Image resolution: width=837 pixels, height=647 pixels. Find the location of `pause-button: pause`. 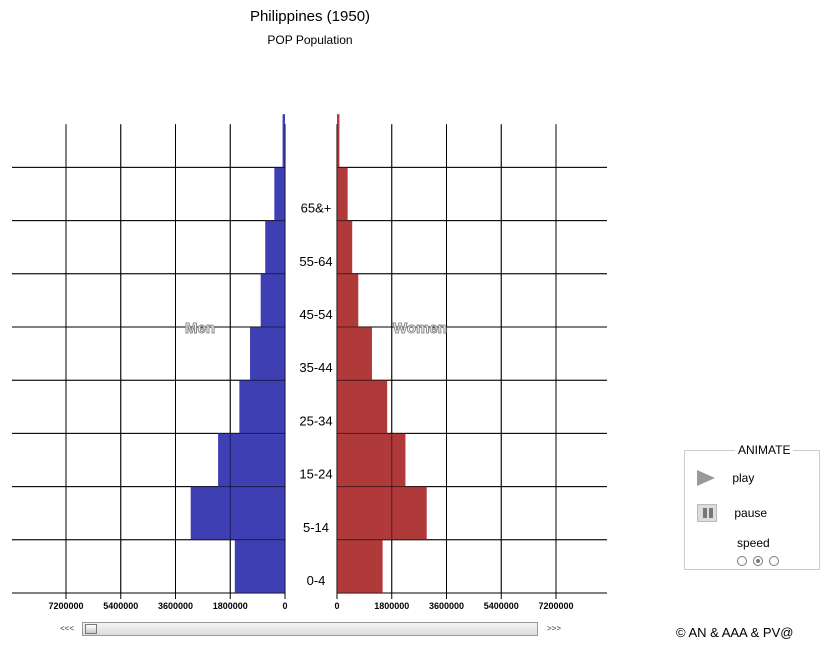

pause-button: pause is located at coordinates (732, 513).